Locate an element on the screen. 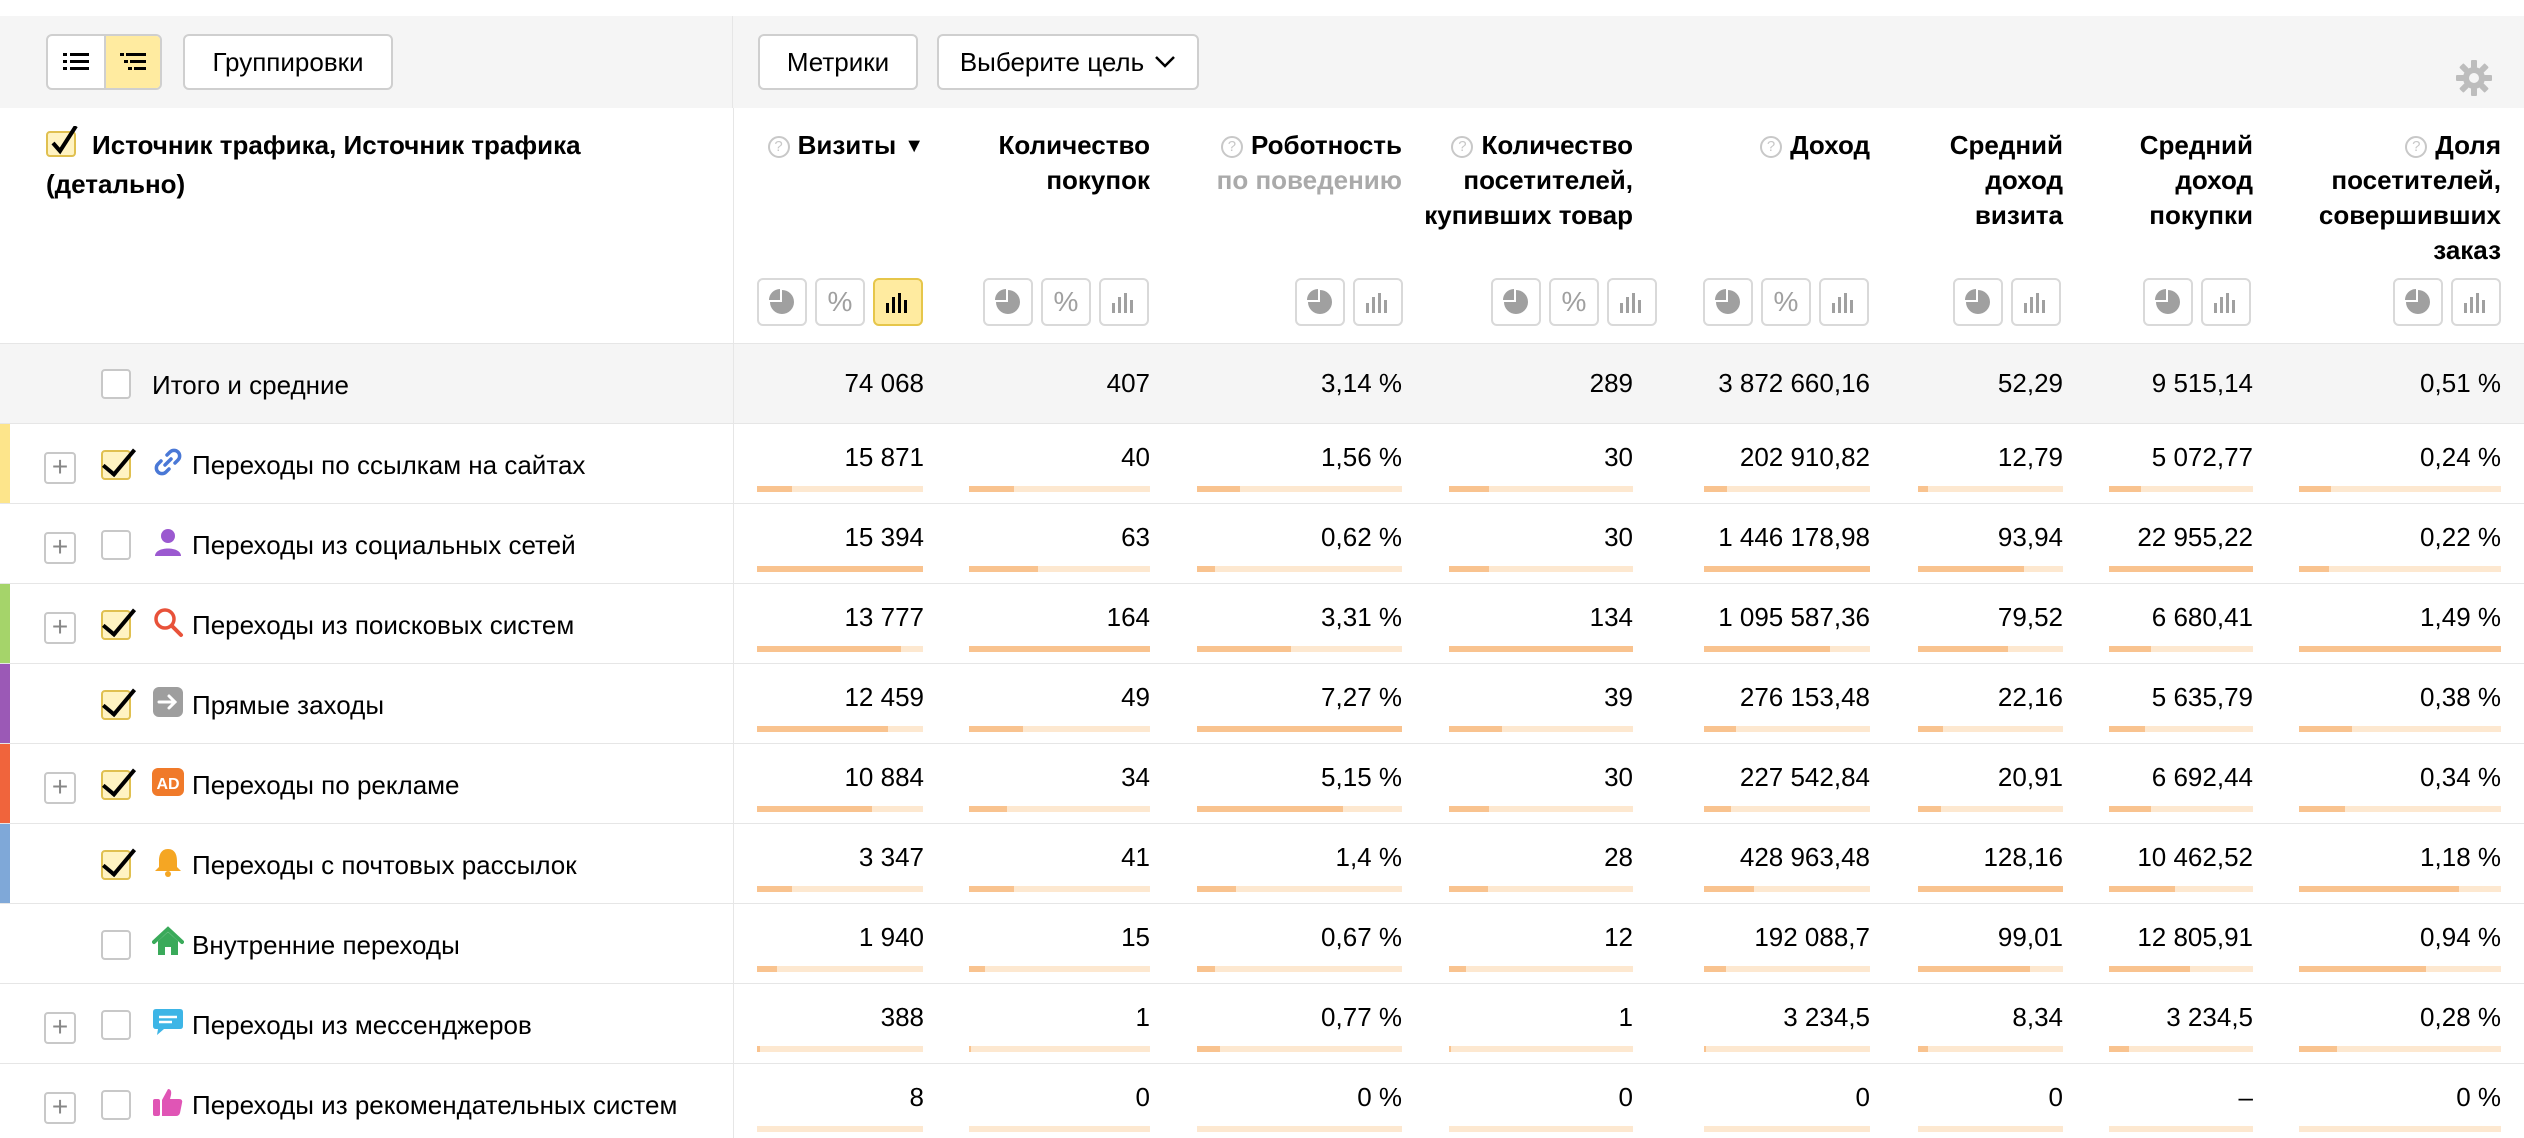  sort-desc-icon: ▼ is located at coordinates (914, 146).